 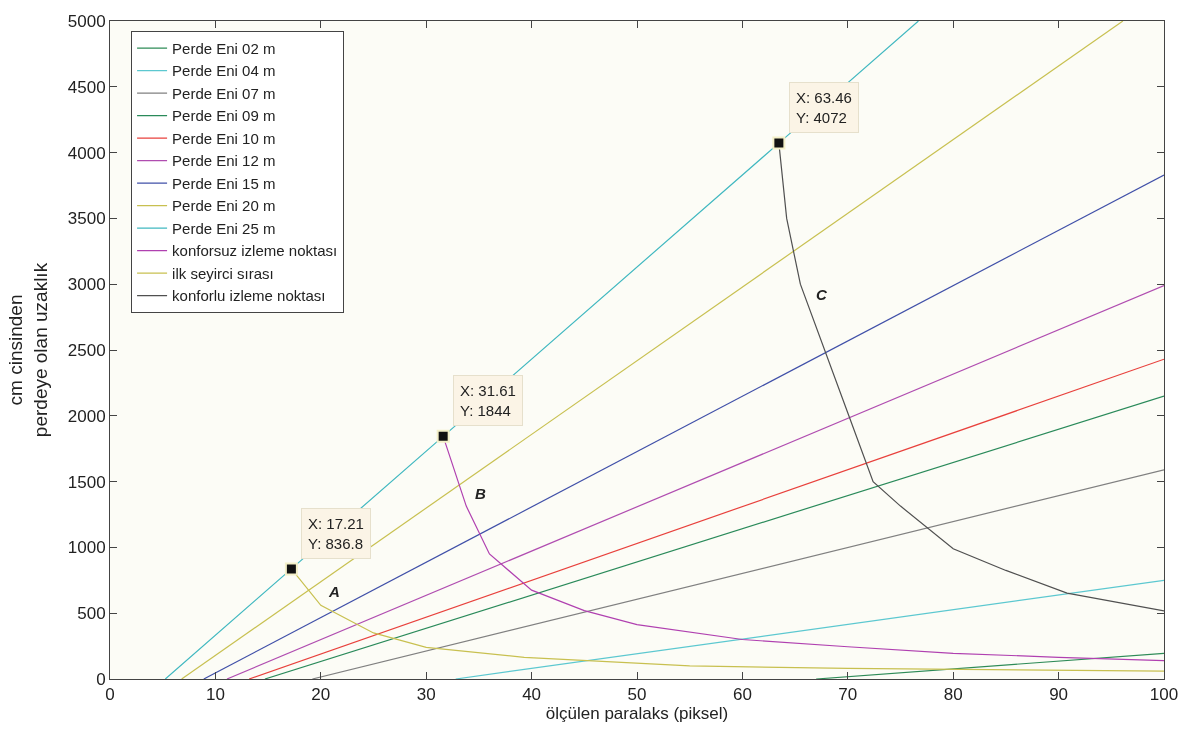 What do you see at coordinates (532, 695) in the screenshot?
I see `x-tick-label: 40` at bounding box center [532, 695].